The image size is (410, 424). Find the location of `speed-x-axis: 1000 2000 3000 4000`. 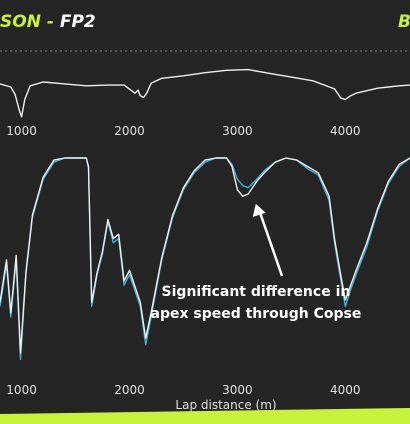

speed-x-axis: 1000 2000 3000 4000 is located at coordinates (183, 390).